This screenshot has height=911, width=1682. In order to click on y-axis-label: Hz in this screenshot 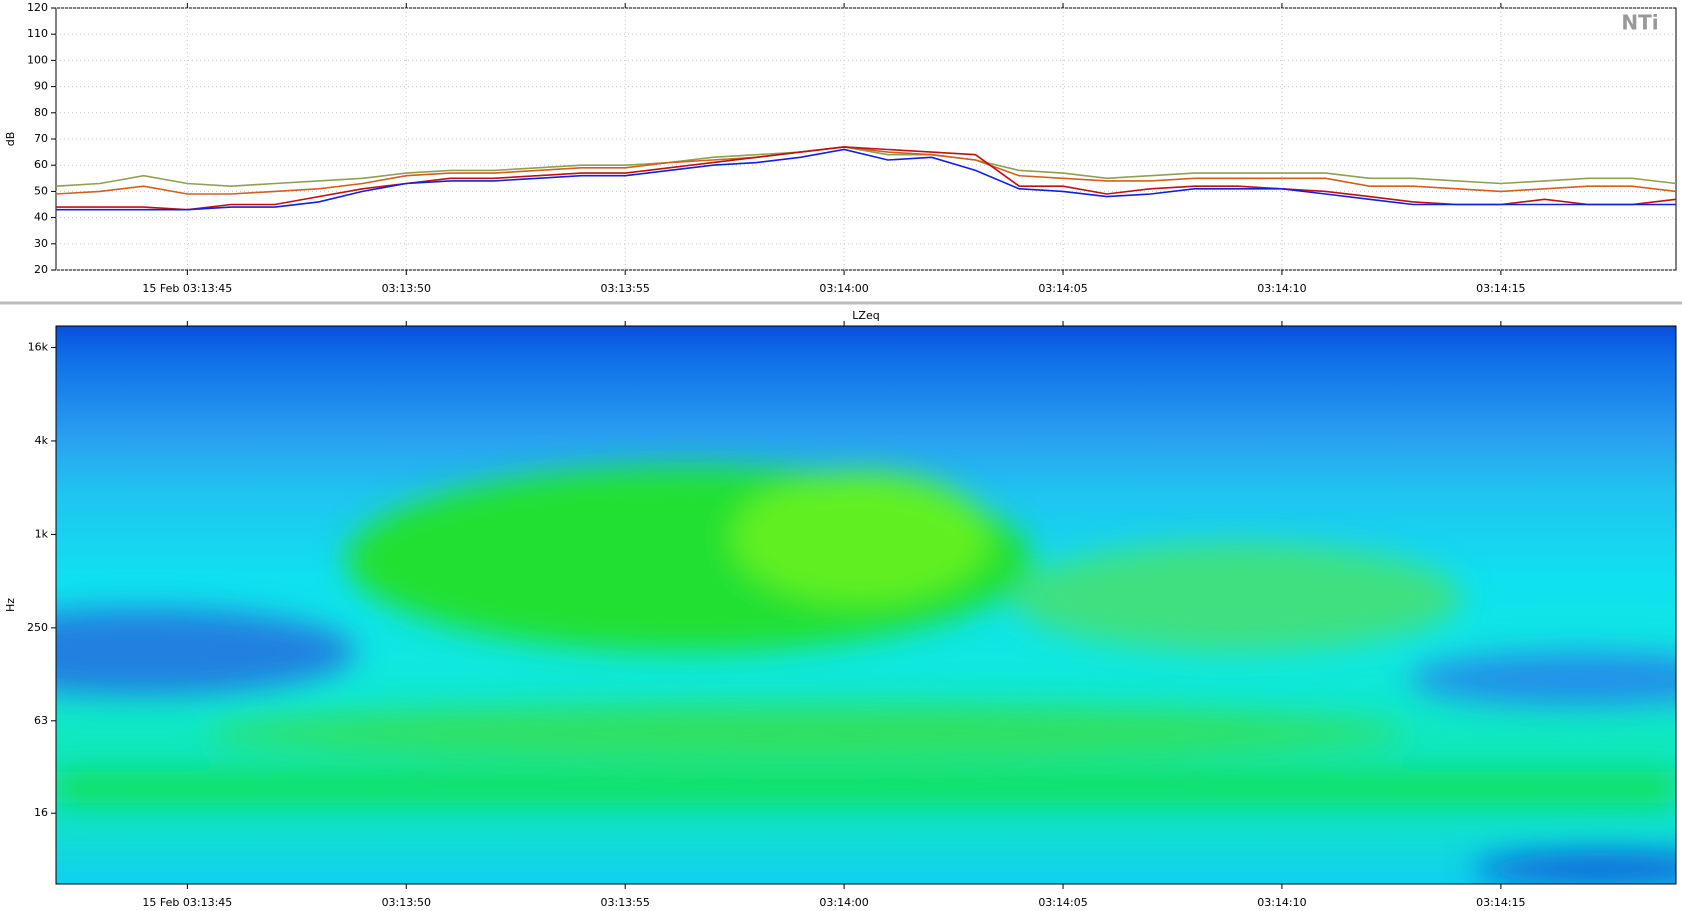, I will do `click(10, 605)`.